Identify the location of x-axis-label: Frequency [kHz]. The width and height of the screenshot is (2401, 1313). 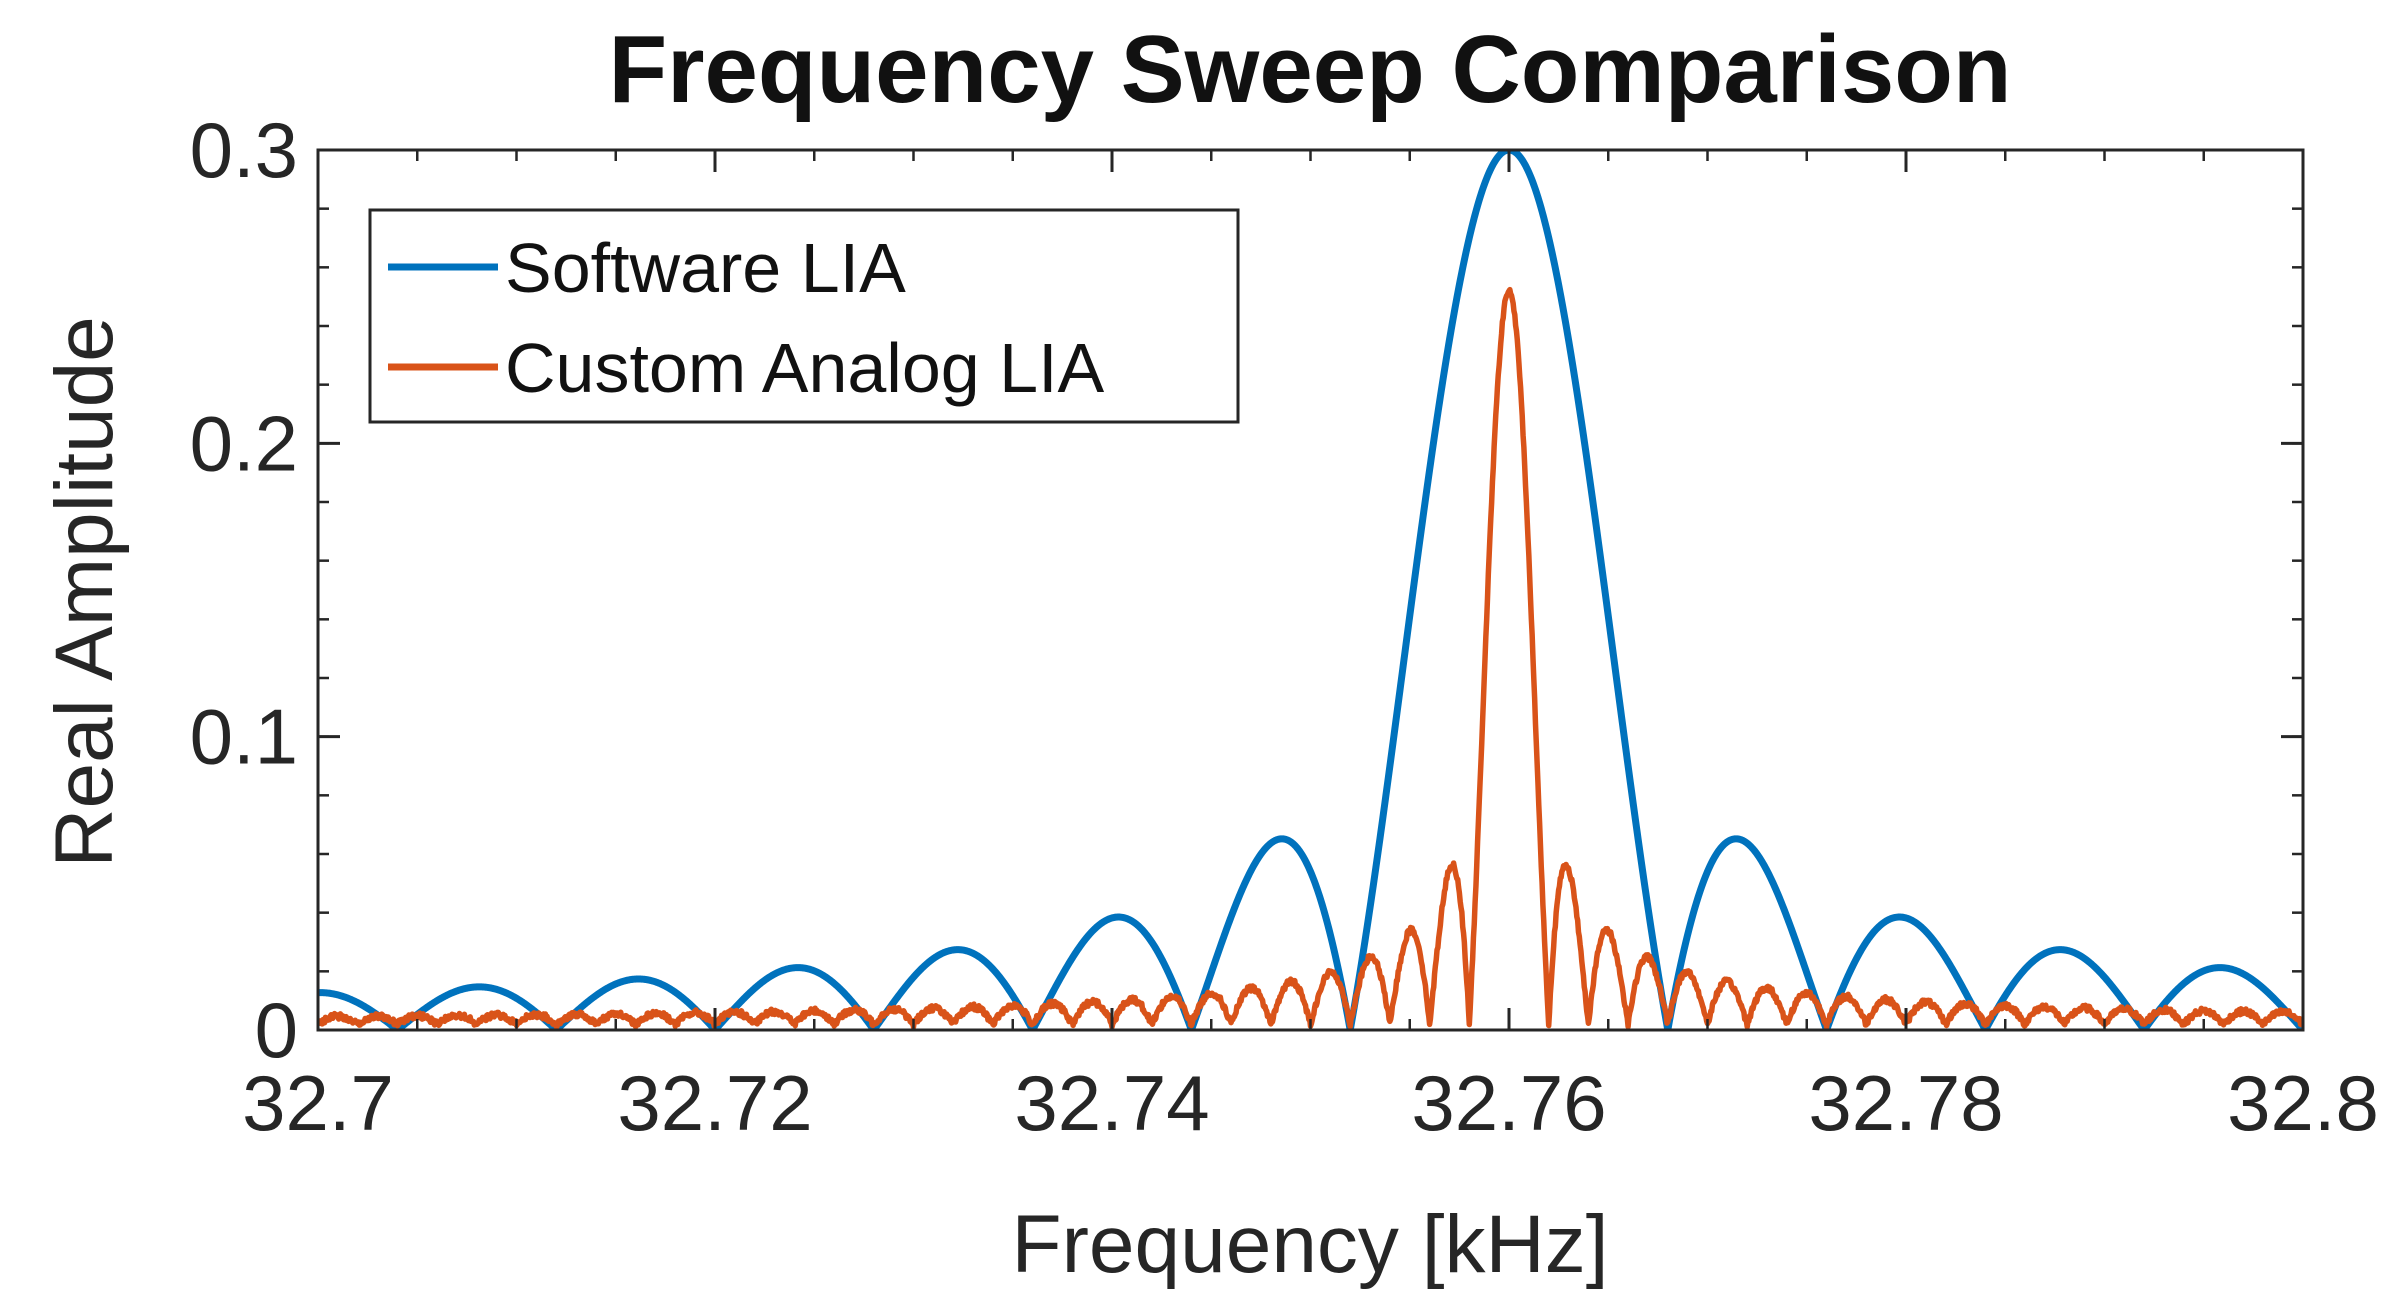
(1310, 1244).